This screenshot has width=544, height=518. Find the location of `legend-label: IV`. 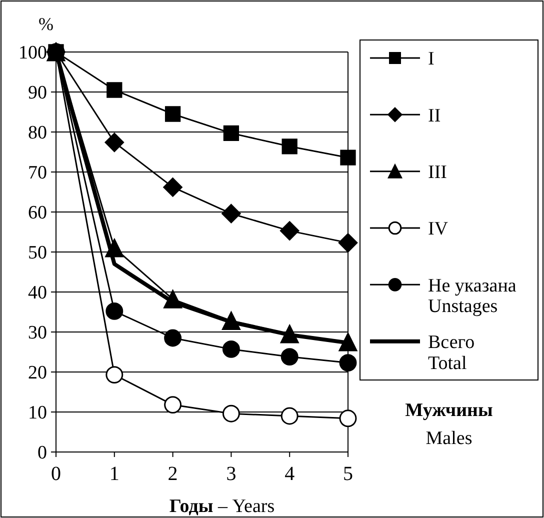

legend-label: IV is located at coordinates (438, 229).